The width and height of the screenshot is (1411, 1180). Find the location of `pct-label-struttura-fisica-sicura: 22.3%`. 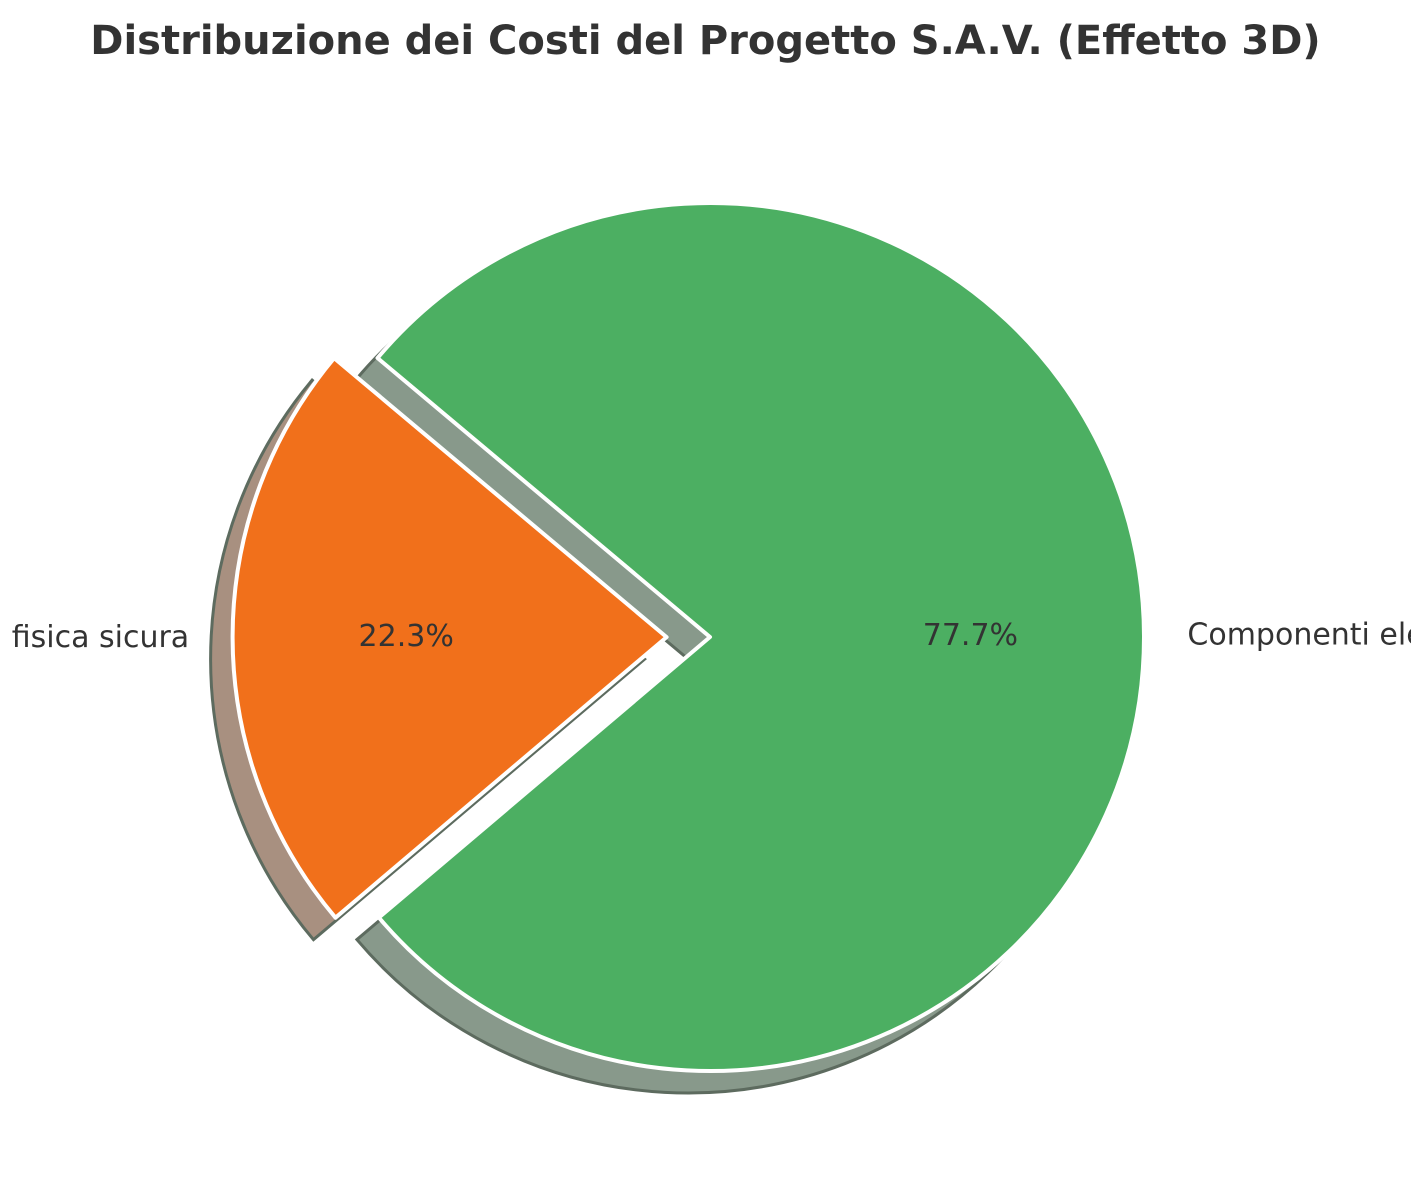

pct-label-struttura-fisica-sicura: 22.3% is located at coordinates (406, 636).